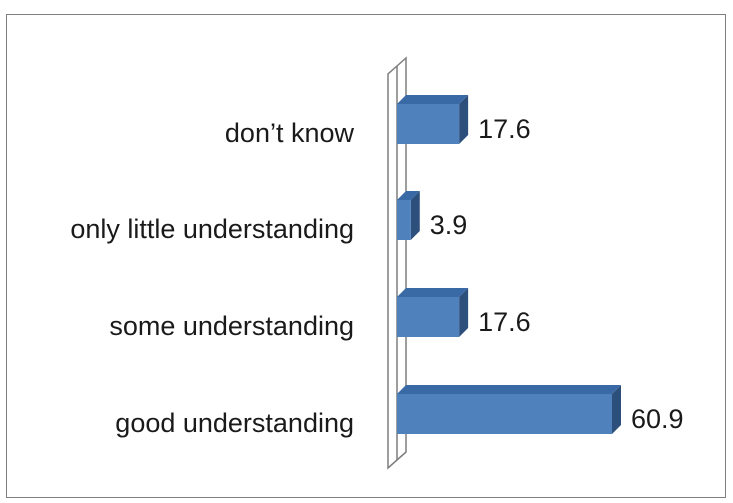 The height and width of the screenshot is (503, 733). What do you see at coordinates (397, 460) in the screenshot?
I see `axis-wall-base` at bounding box center [397, 460].